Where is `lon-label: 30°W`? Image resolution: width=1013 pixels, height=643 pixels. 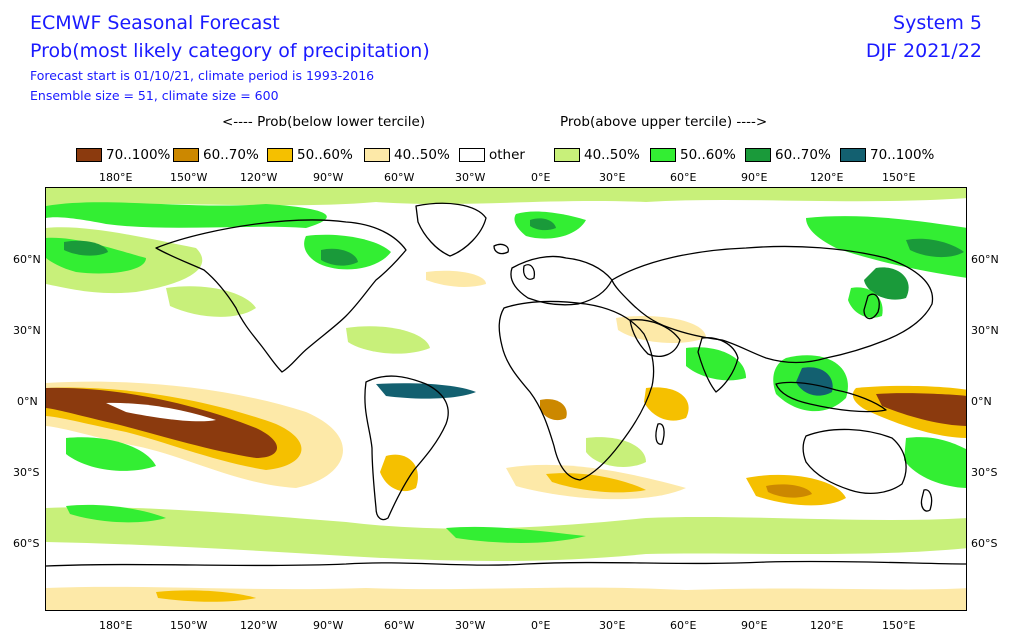 lon-label: 30°W is located at coordinates (470, 177).